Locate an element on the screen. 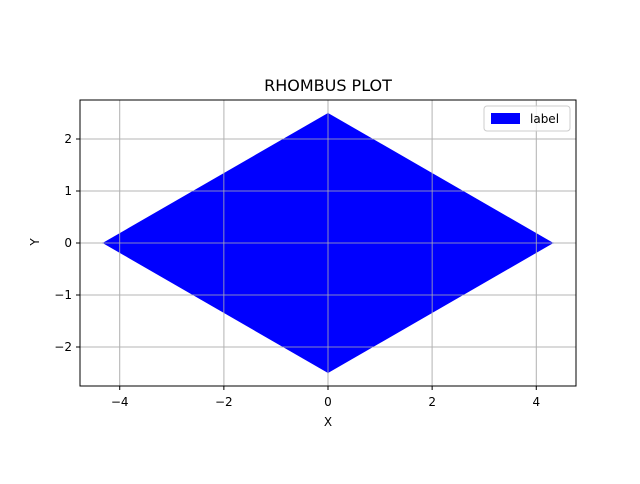 Image resolution: width=640 pixels, height=484 pixels. x-tick-label: −2 is located at coordinates (224, 402).